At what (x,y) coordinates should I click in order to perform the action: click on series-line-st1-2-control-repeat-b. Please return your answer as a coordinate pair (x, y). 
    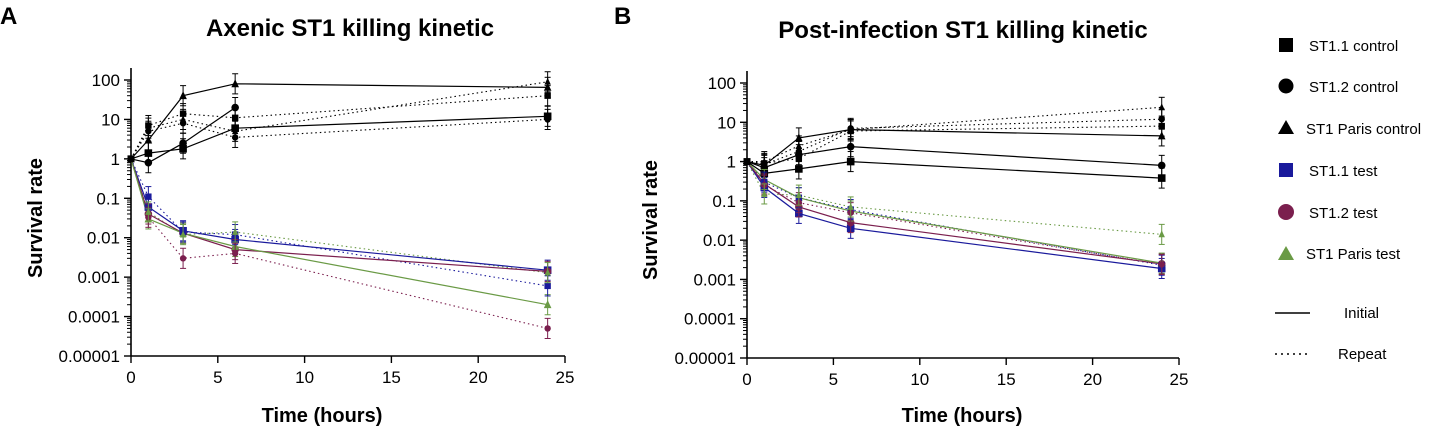
    Looking at the image, I should click on (954, 141).